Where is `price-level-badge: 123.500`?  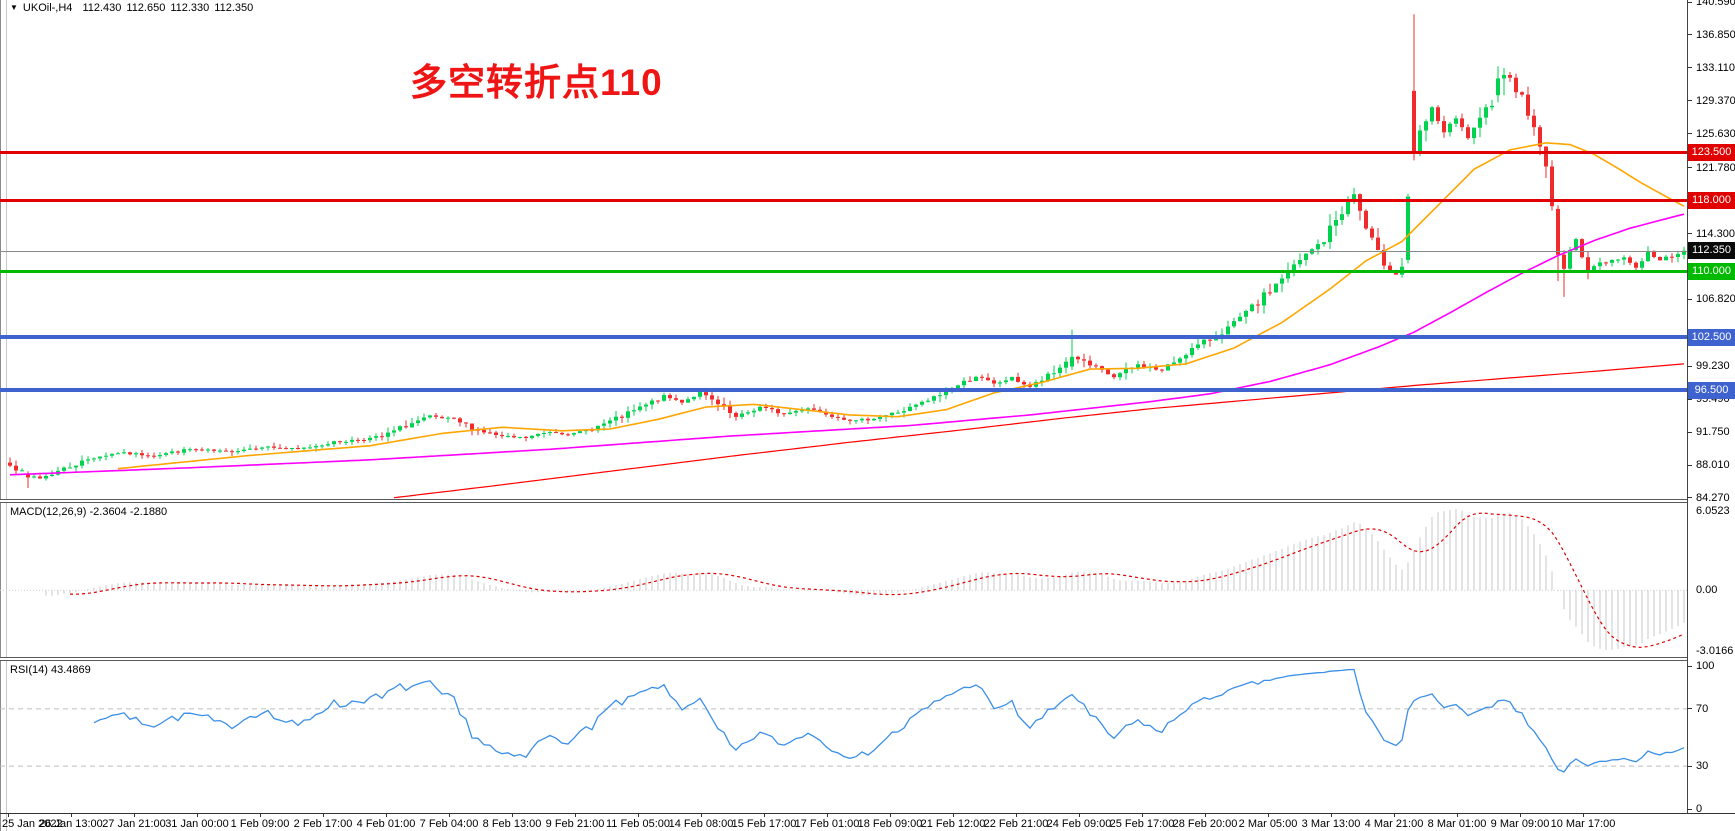
price-level-badge: 123.500 is located at coordinates (1711, 153).